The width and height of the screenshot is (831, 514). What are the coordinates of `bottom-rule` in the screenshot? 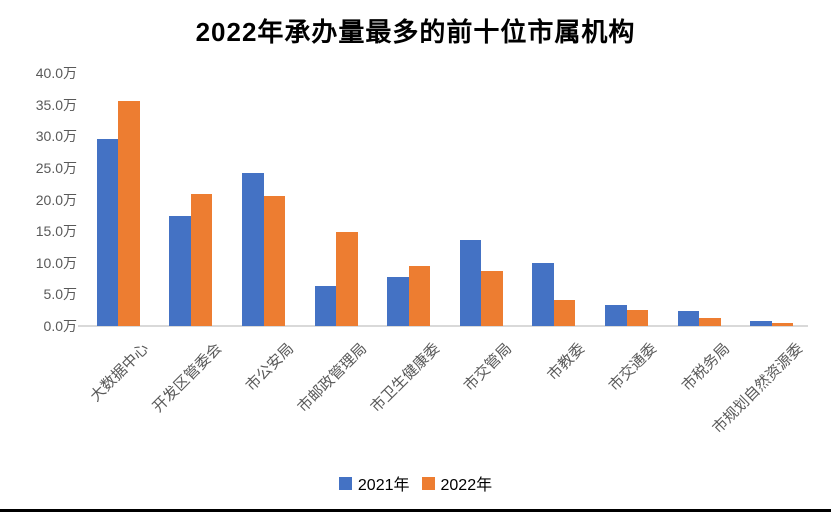 It's located at (415, 510).